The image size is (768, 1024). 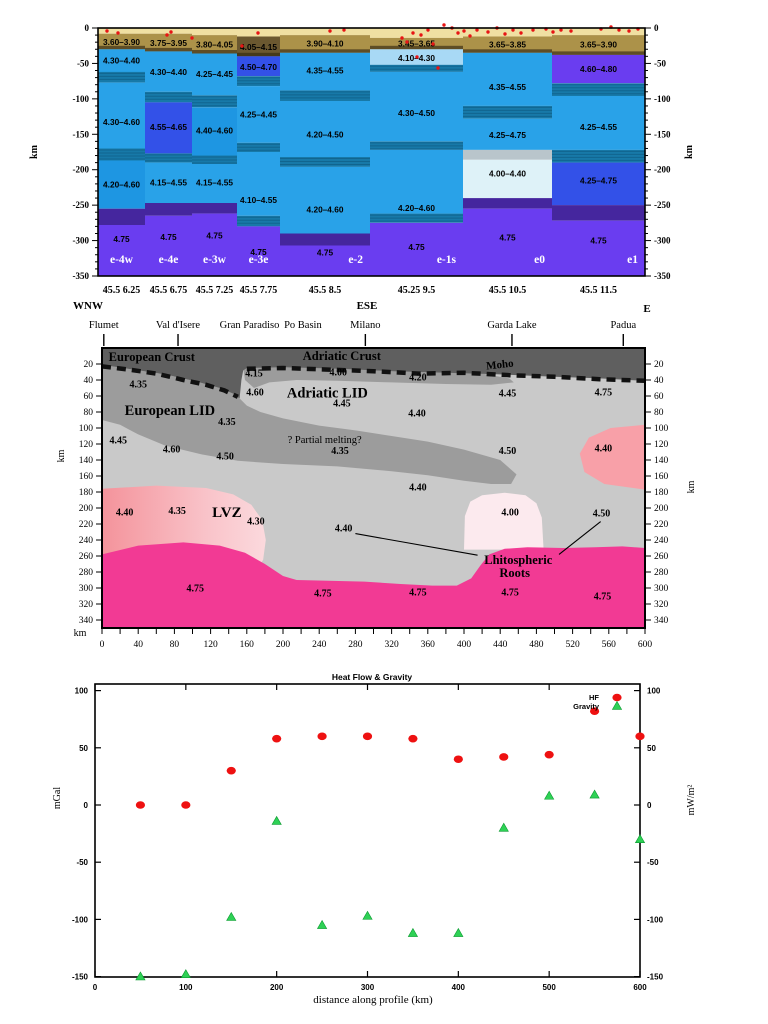 I want to click on column-name: e-1s, so click(x=447, y=260).